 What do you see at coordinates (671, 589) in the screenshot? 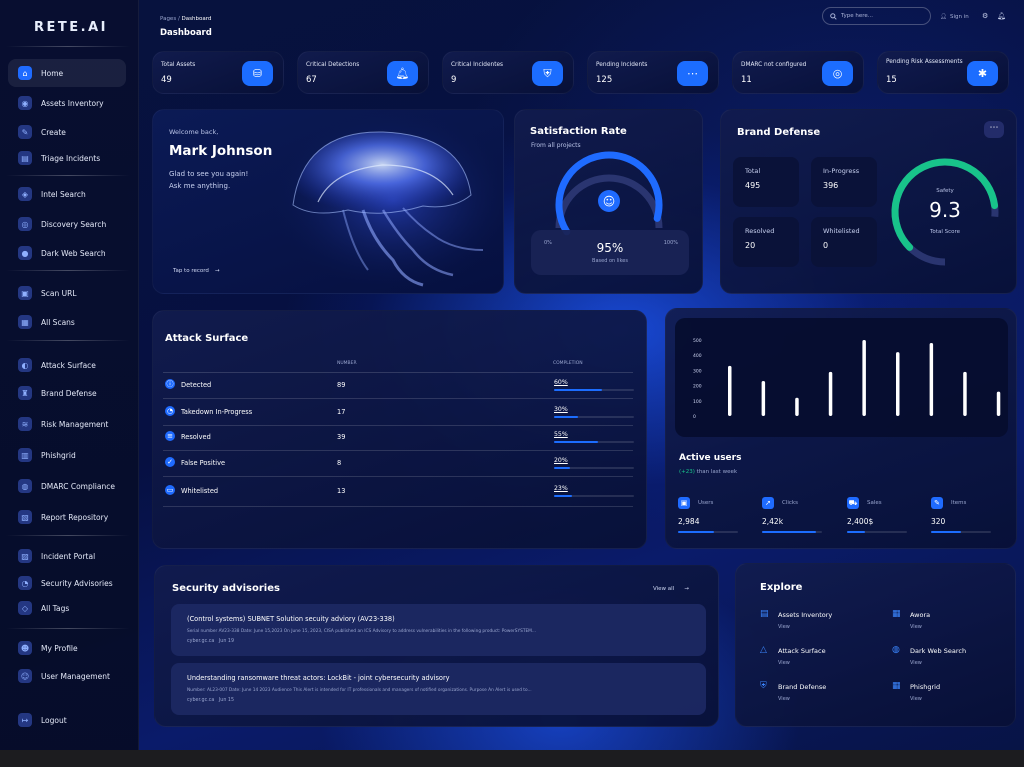
I see `view-all-link: View all →` at bounding box center [671, 589].